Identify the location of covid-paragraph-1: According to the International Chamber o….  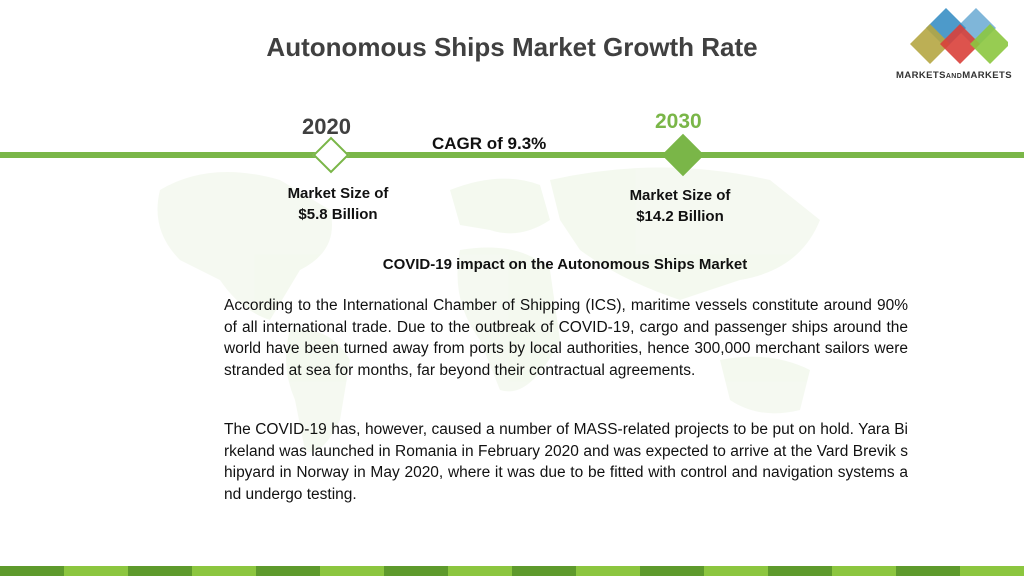
(566, 338).